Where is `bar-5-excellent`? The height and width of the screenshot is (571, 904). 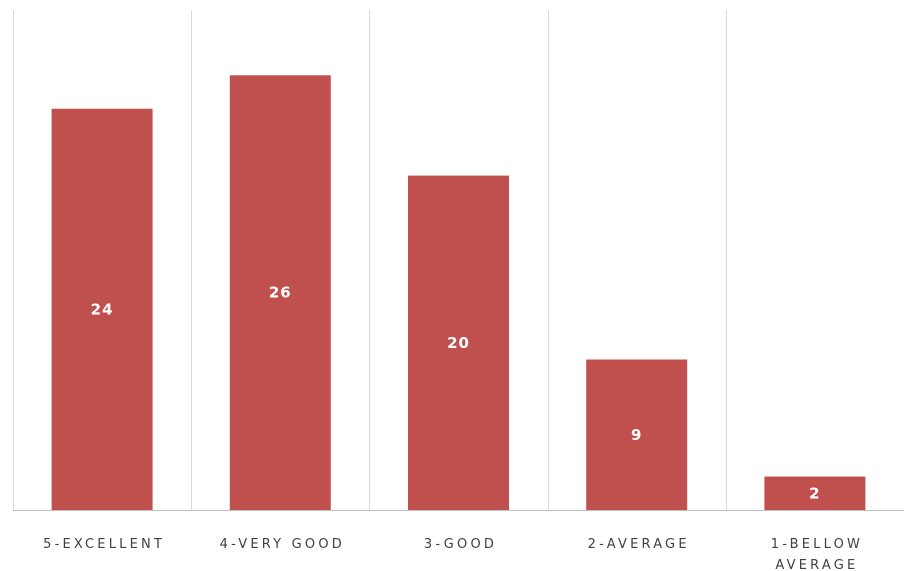
bar-5-excellent is located at coordinates (102, 309).